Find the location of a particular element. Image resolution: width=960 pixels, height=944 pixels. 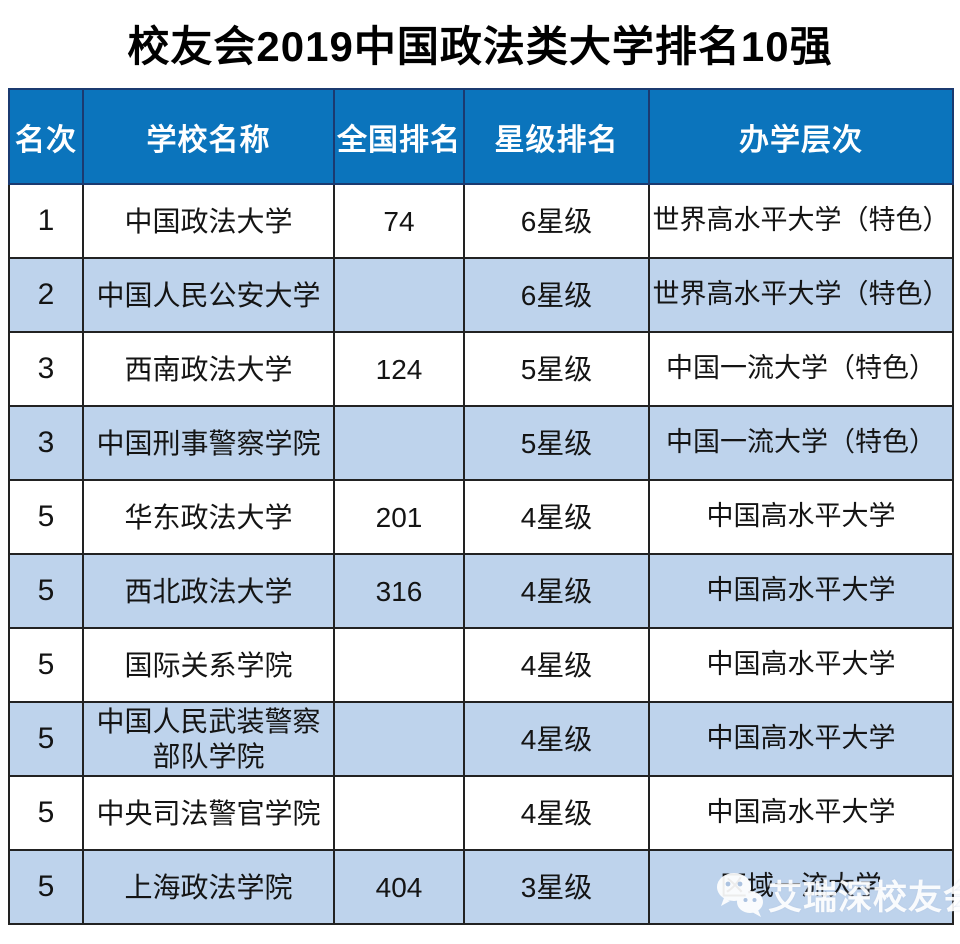

column-header-rank: 名次 is located at coordinates (46, 136).